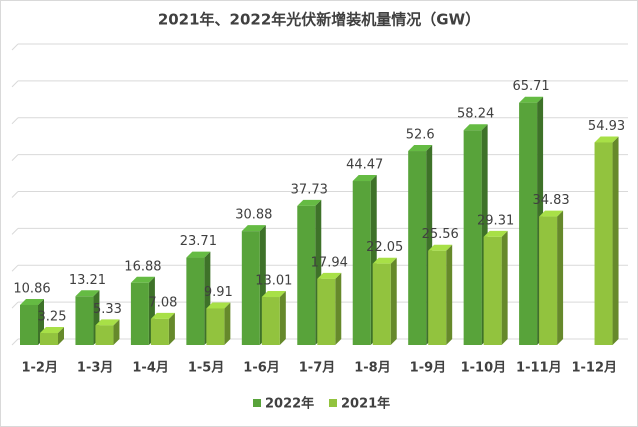 The image size is (638, 427). I want to click on value-label: 65.71, so click(530, 86).